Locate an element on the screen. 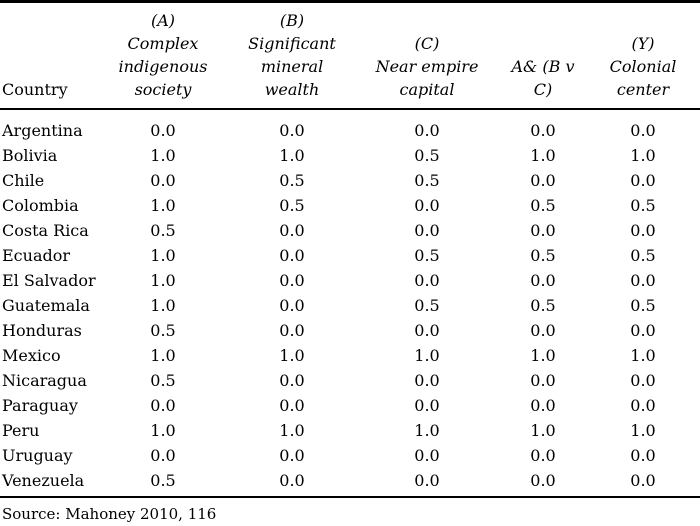  column-header-c: (C) Near empire capital is located at coordinates (427, 55).